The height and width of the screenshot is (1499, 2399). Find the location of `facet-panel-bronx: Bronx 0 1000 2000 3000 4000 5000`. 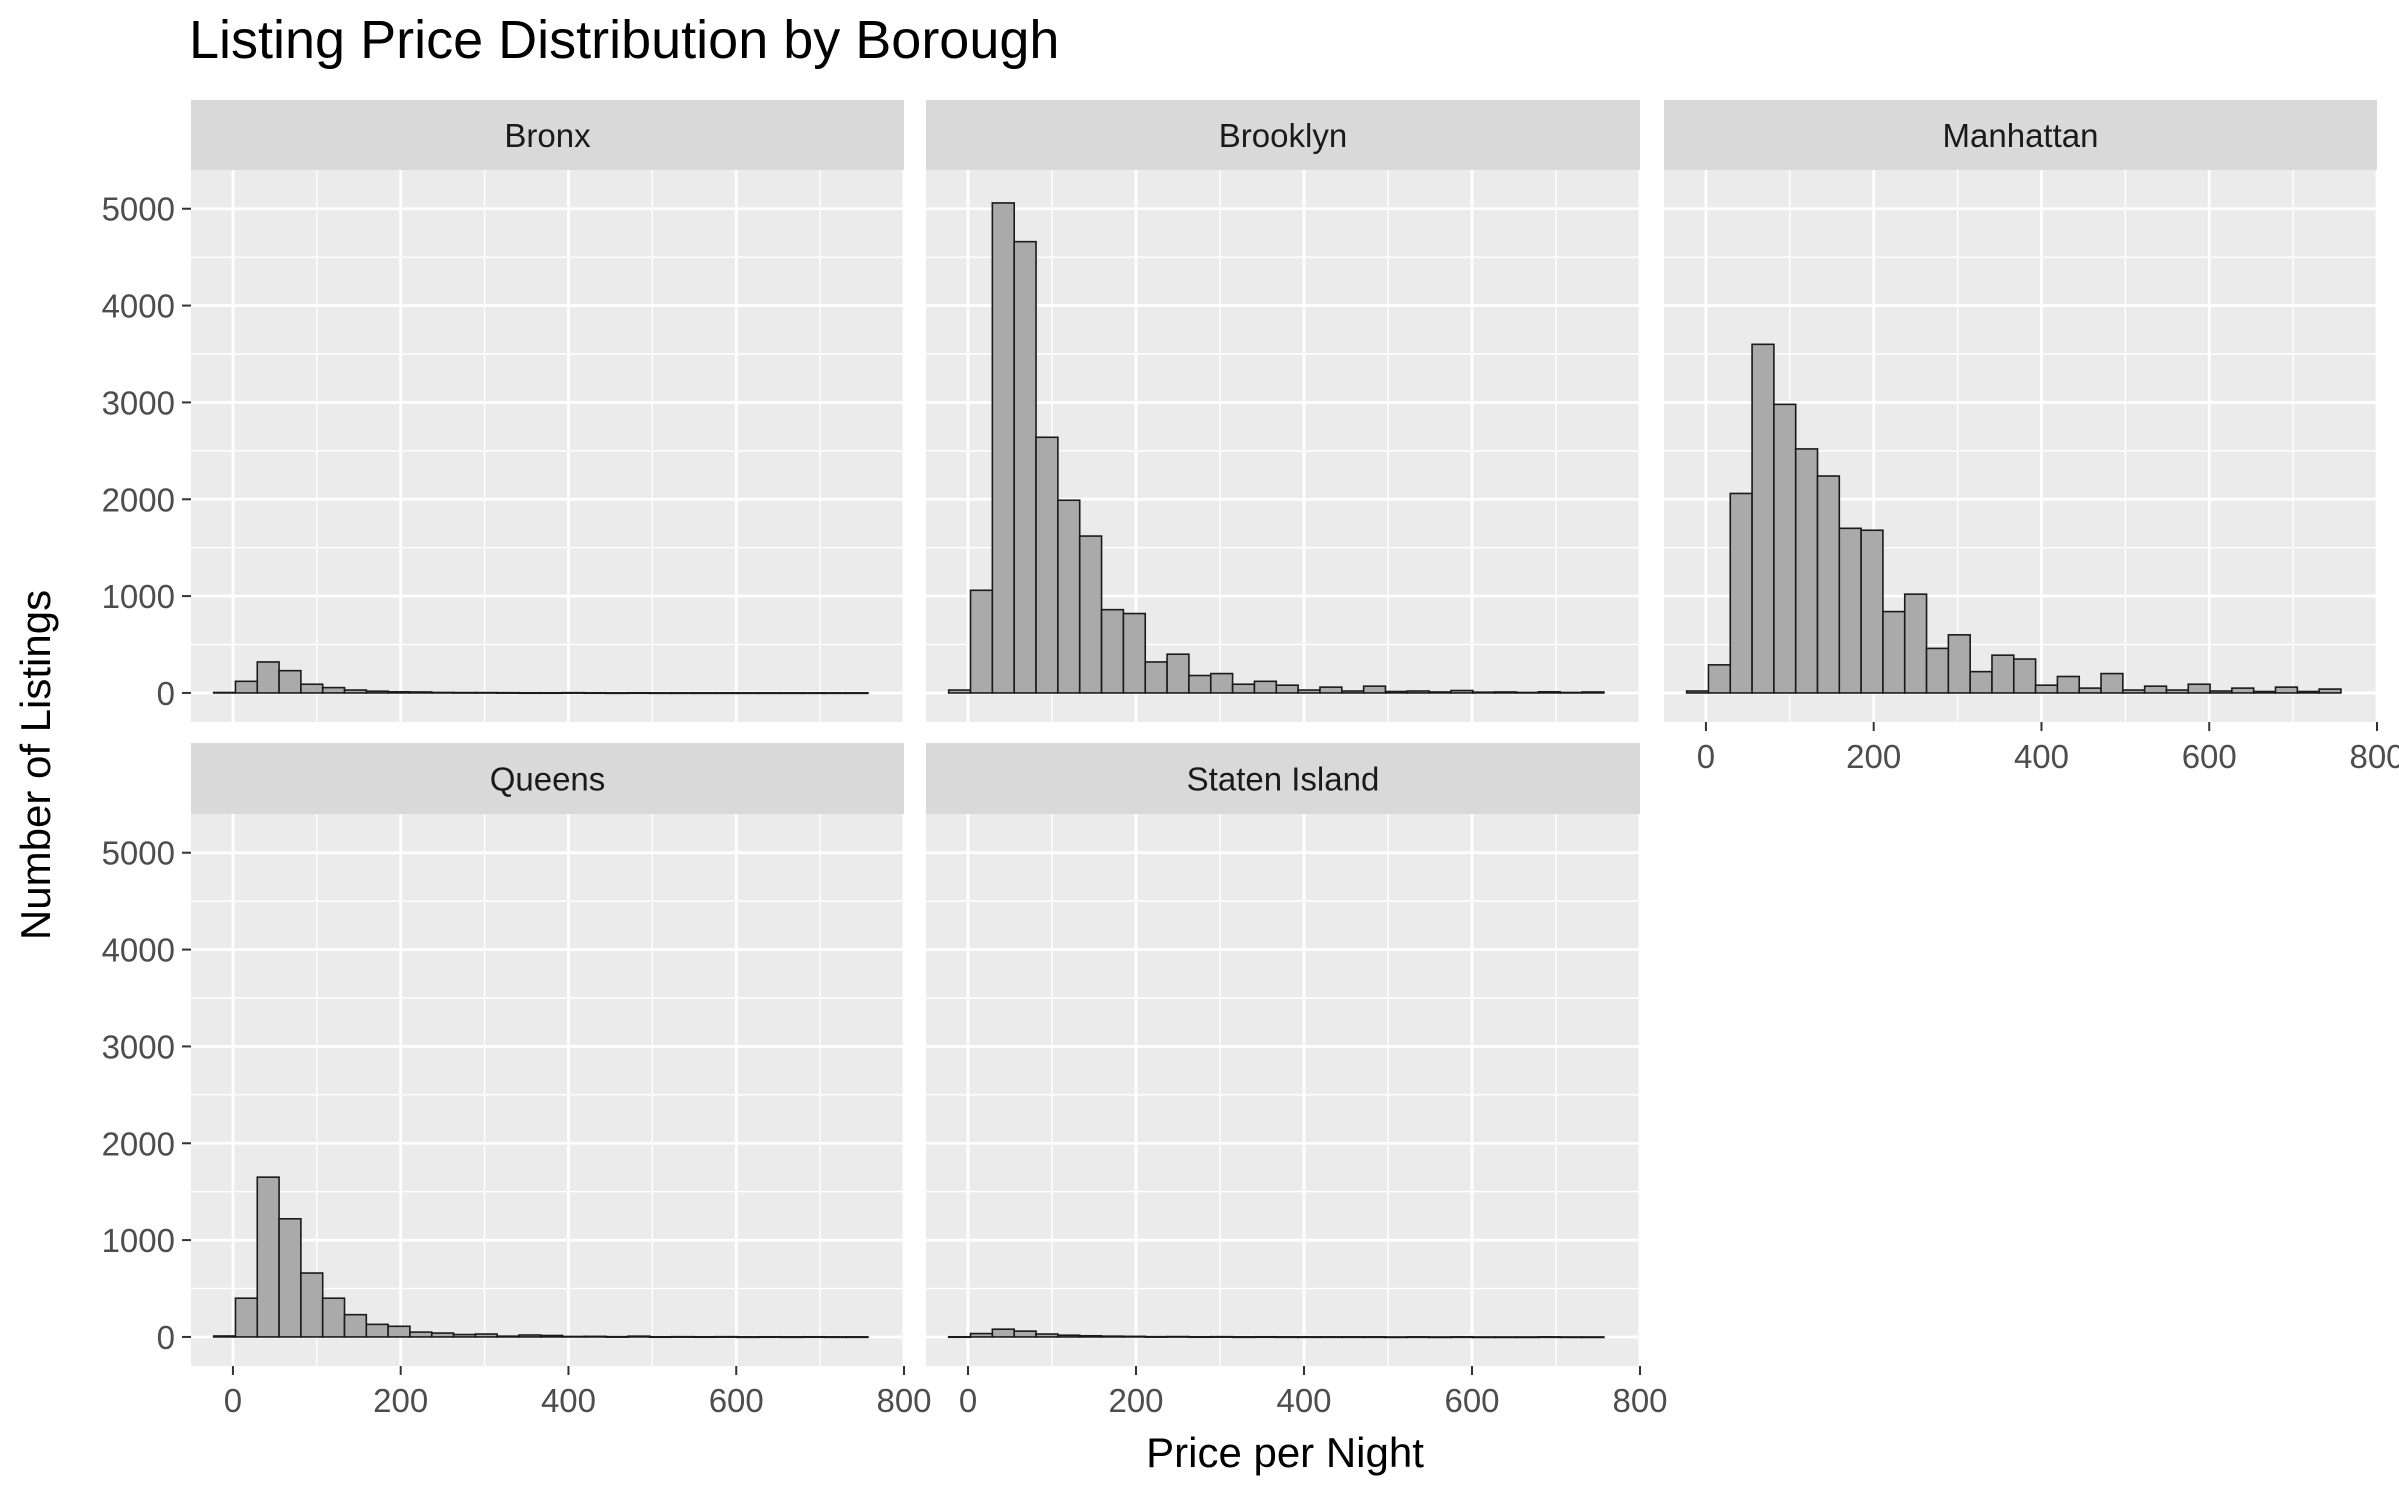

facet-panel-bronx: Bronx 0 1000 2000 3000 4000 5000 is located at coordinates (504, 411).